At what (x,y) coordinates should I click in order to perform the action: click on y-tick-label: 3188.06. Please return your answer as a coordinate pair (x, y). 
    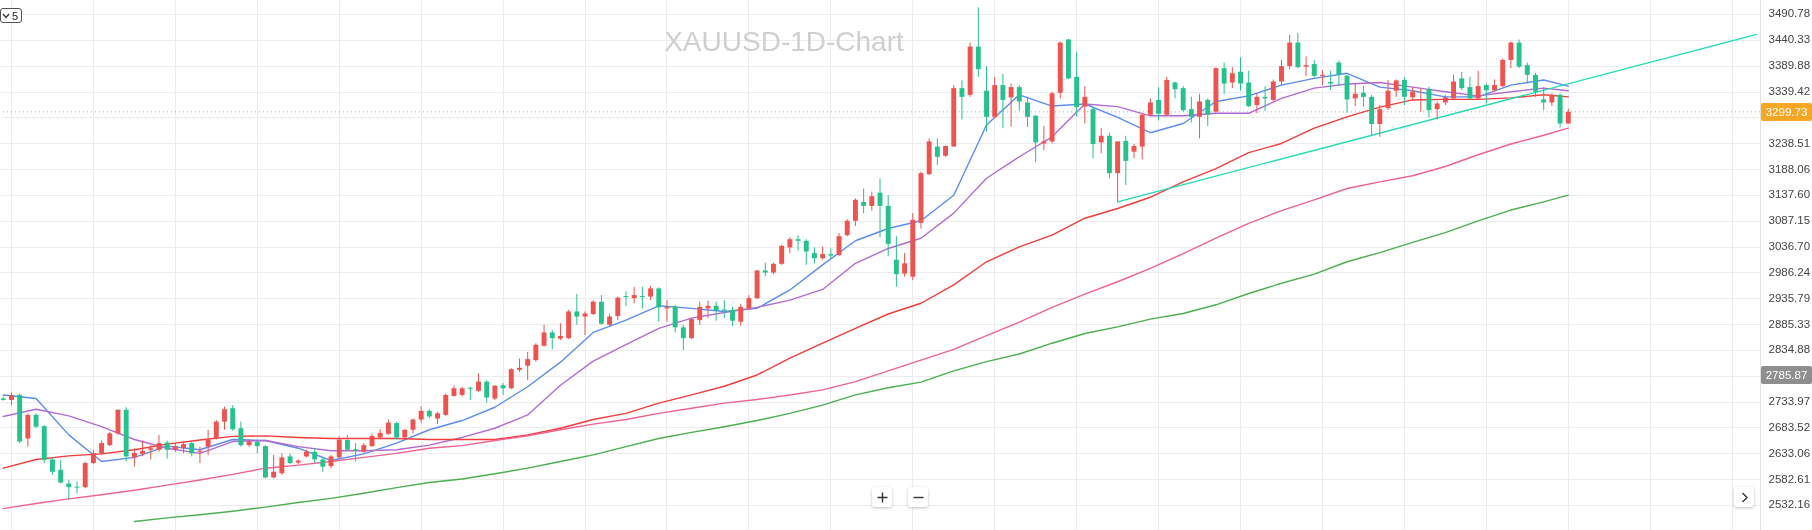
    Looking at the image, I should click on (1789, 168).